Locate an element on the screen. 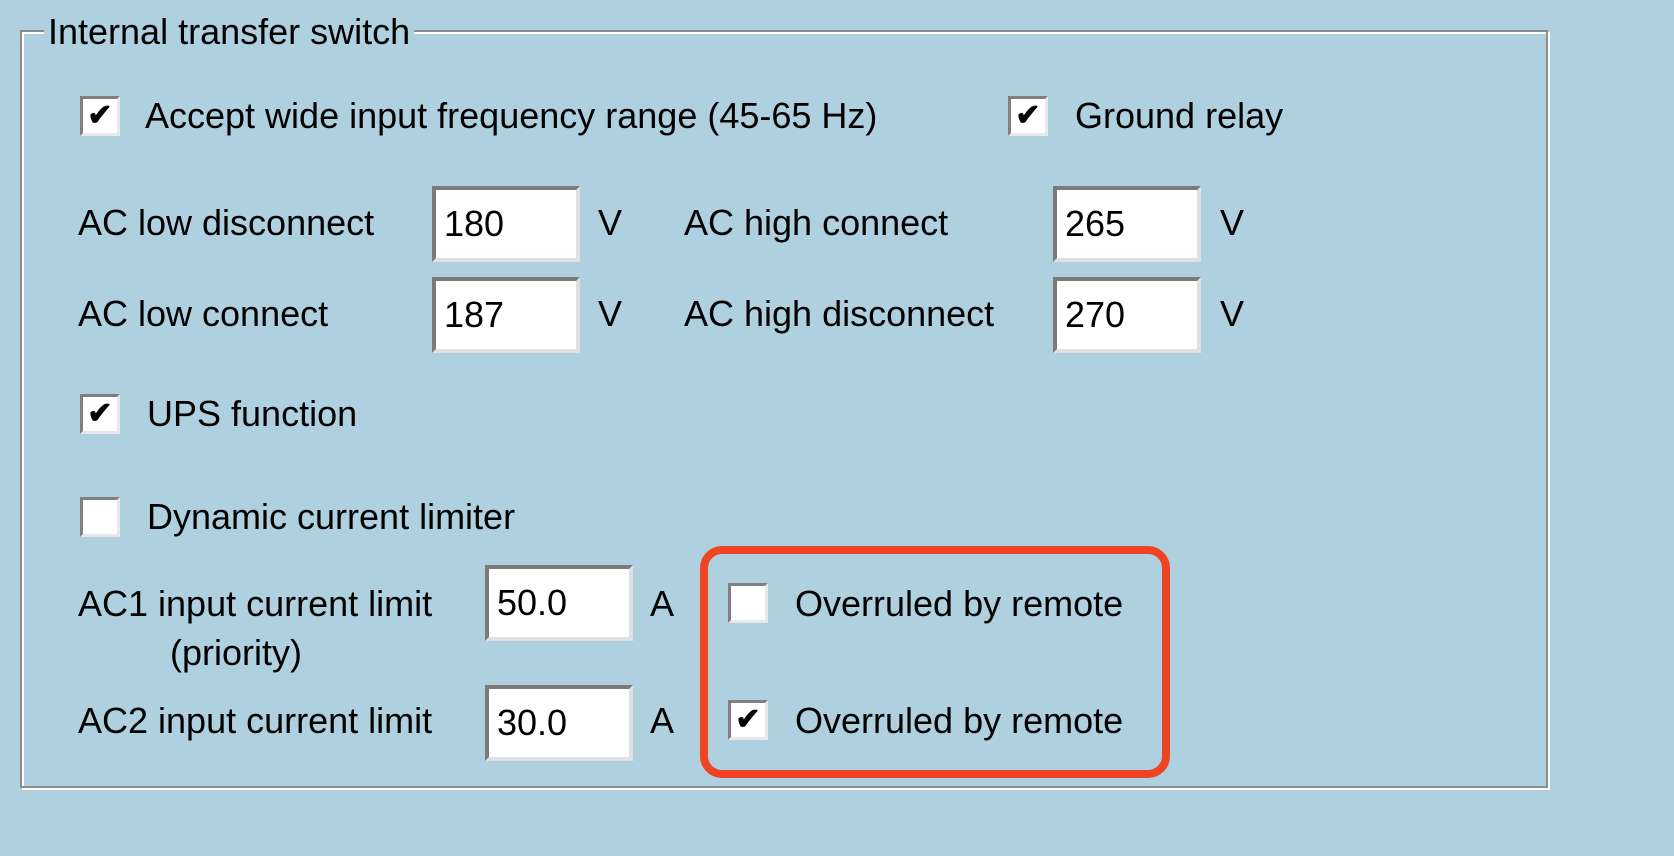 This screenshot has width=1674, height=856. ac-low-connect-unit: V is located at coordinates (610, 313).